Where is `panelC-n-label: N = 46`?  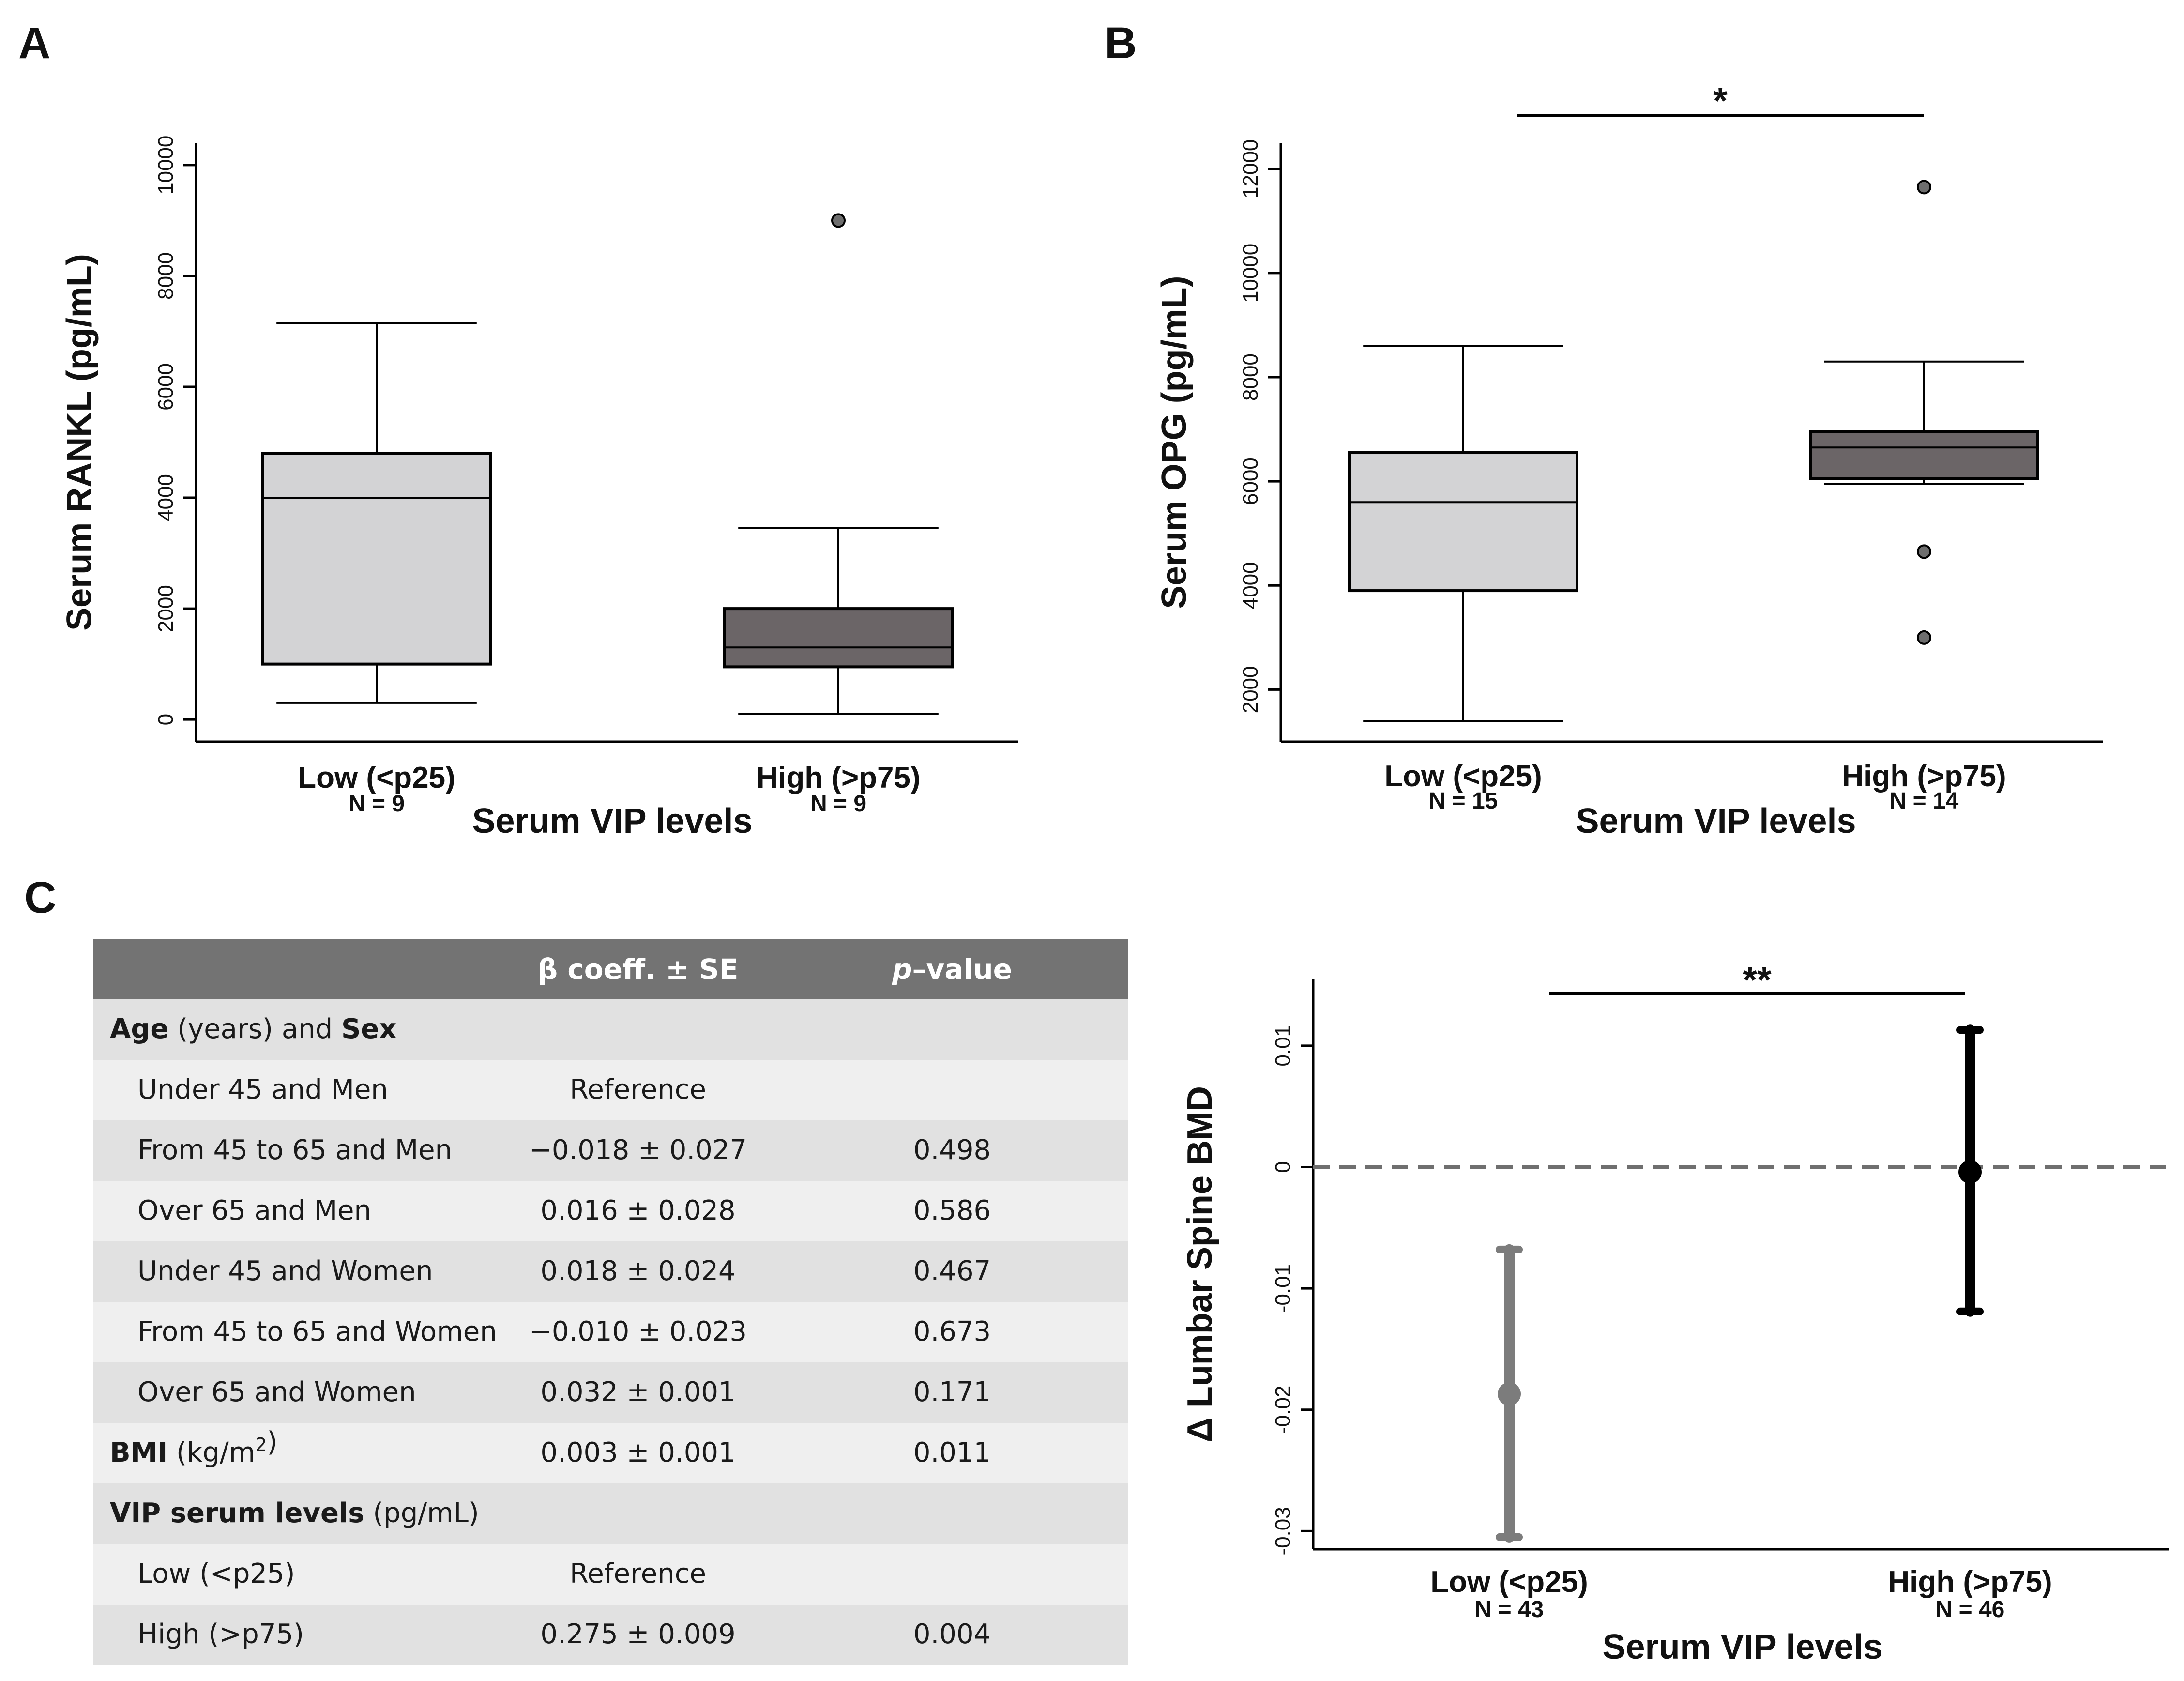 panelC-n-label: N = 46 is located at coordinates (1971, 1610).